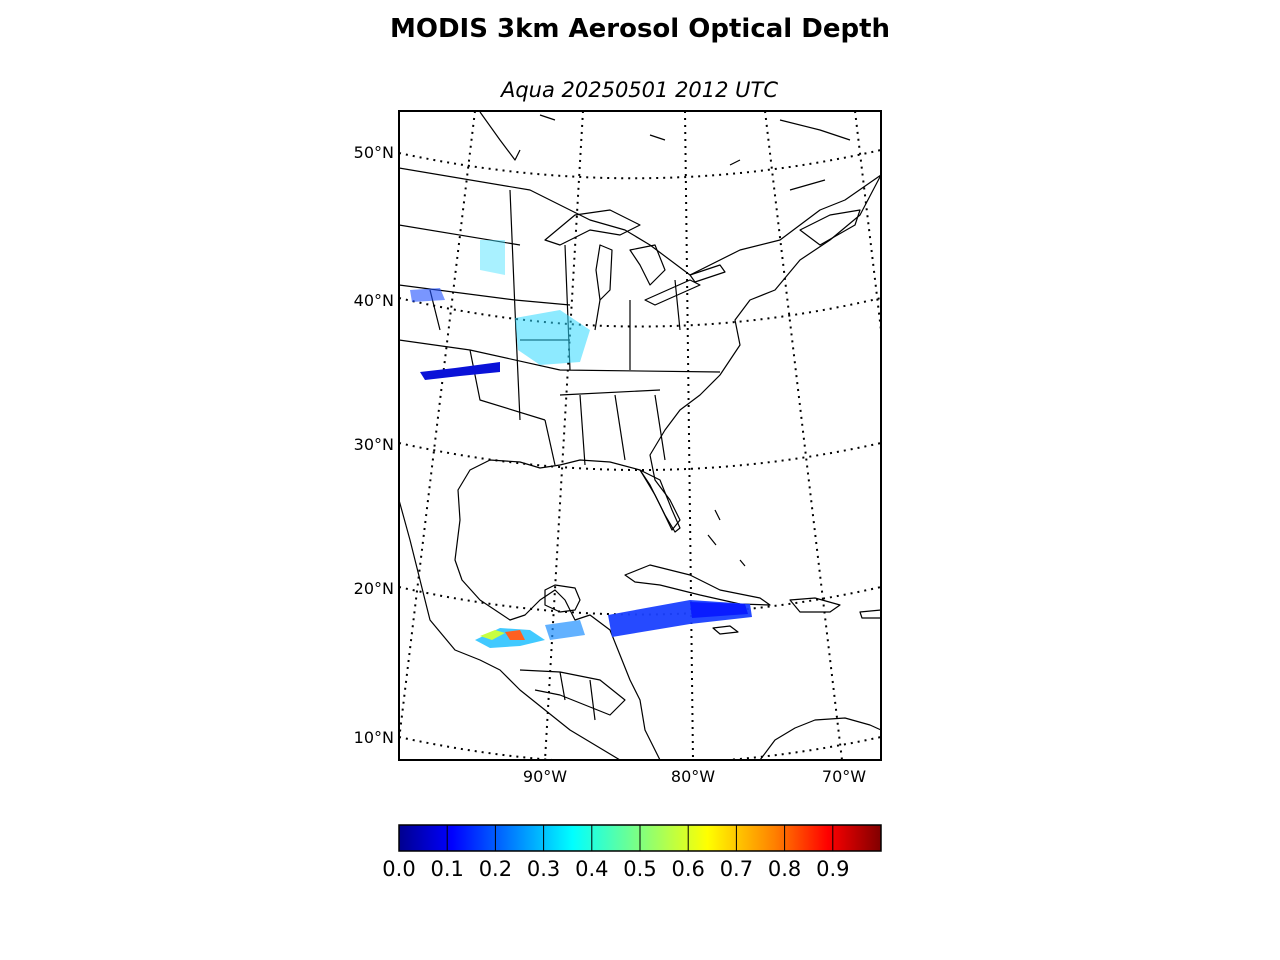 Image resolution: width=1280 pixels, height=960 pixels. Describe the element at coordinates (604, 272) in the screenshot. I see `great-lakes-michigan` at that location.